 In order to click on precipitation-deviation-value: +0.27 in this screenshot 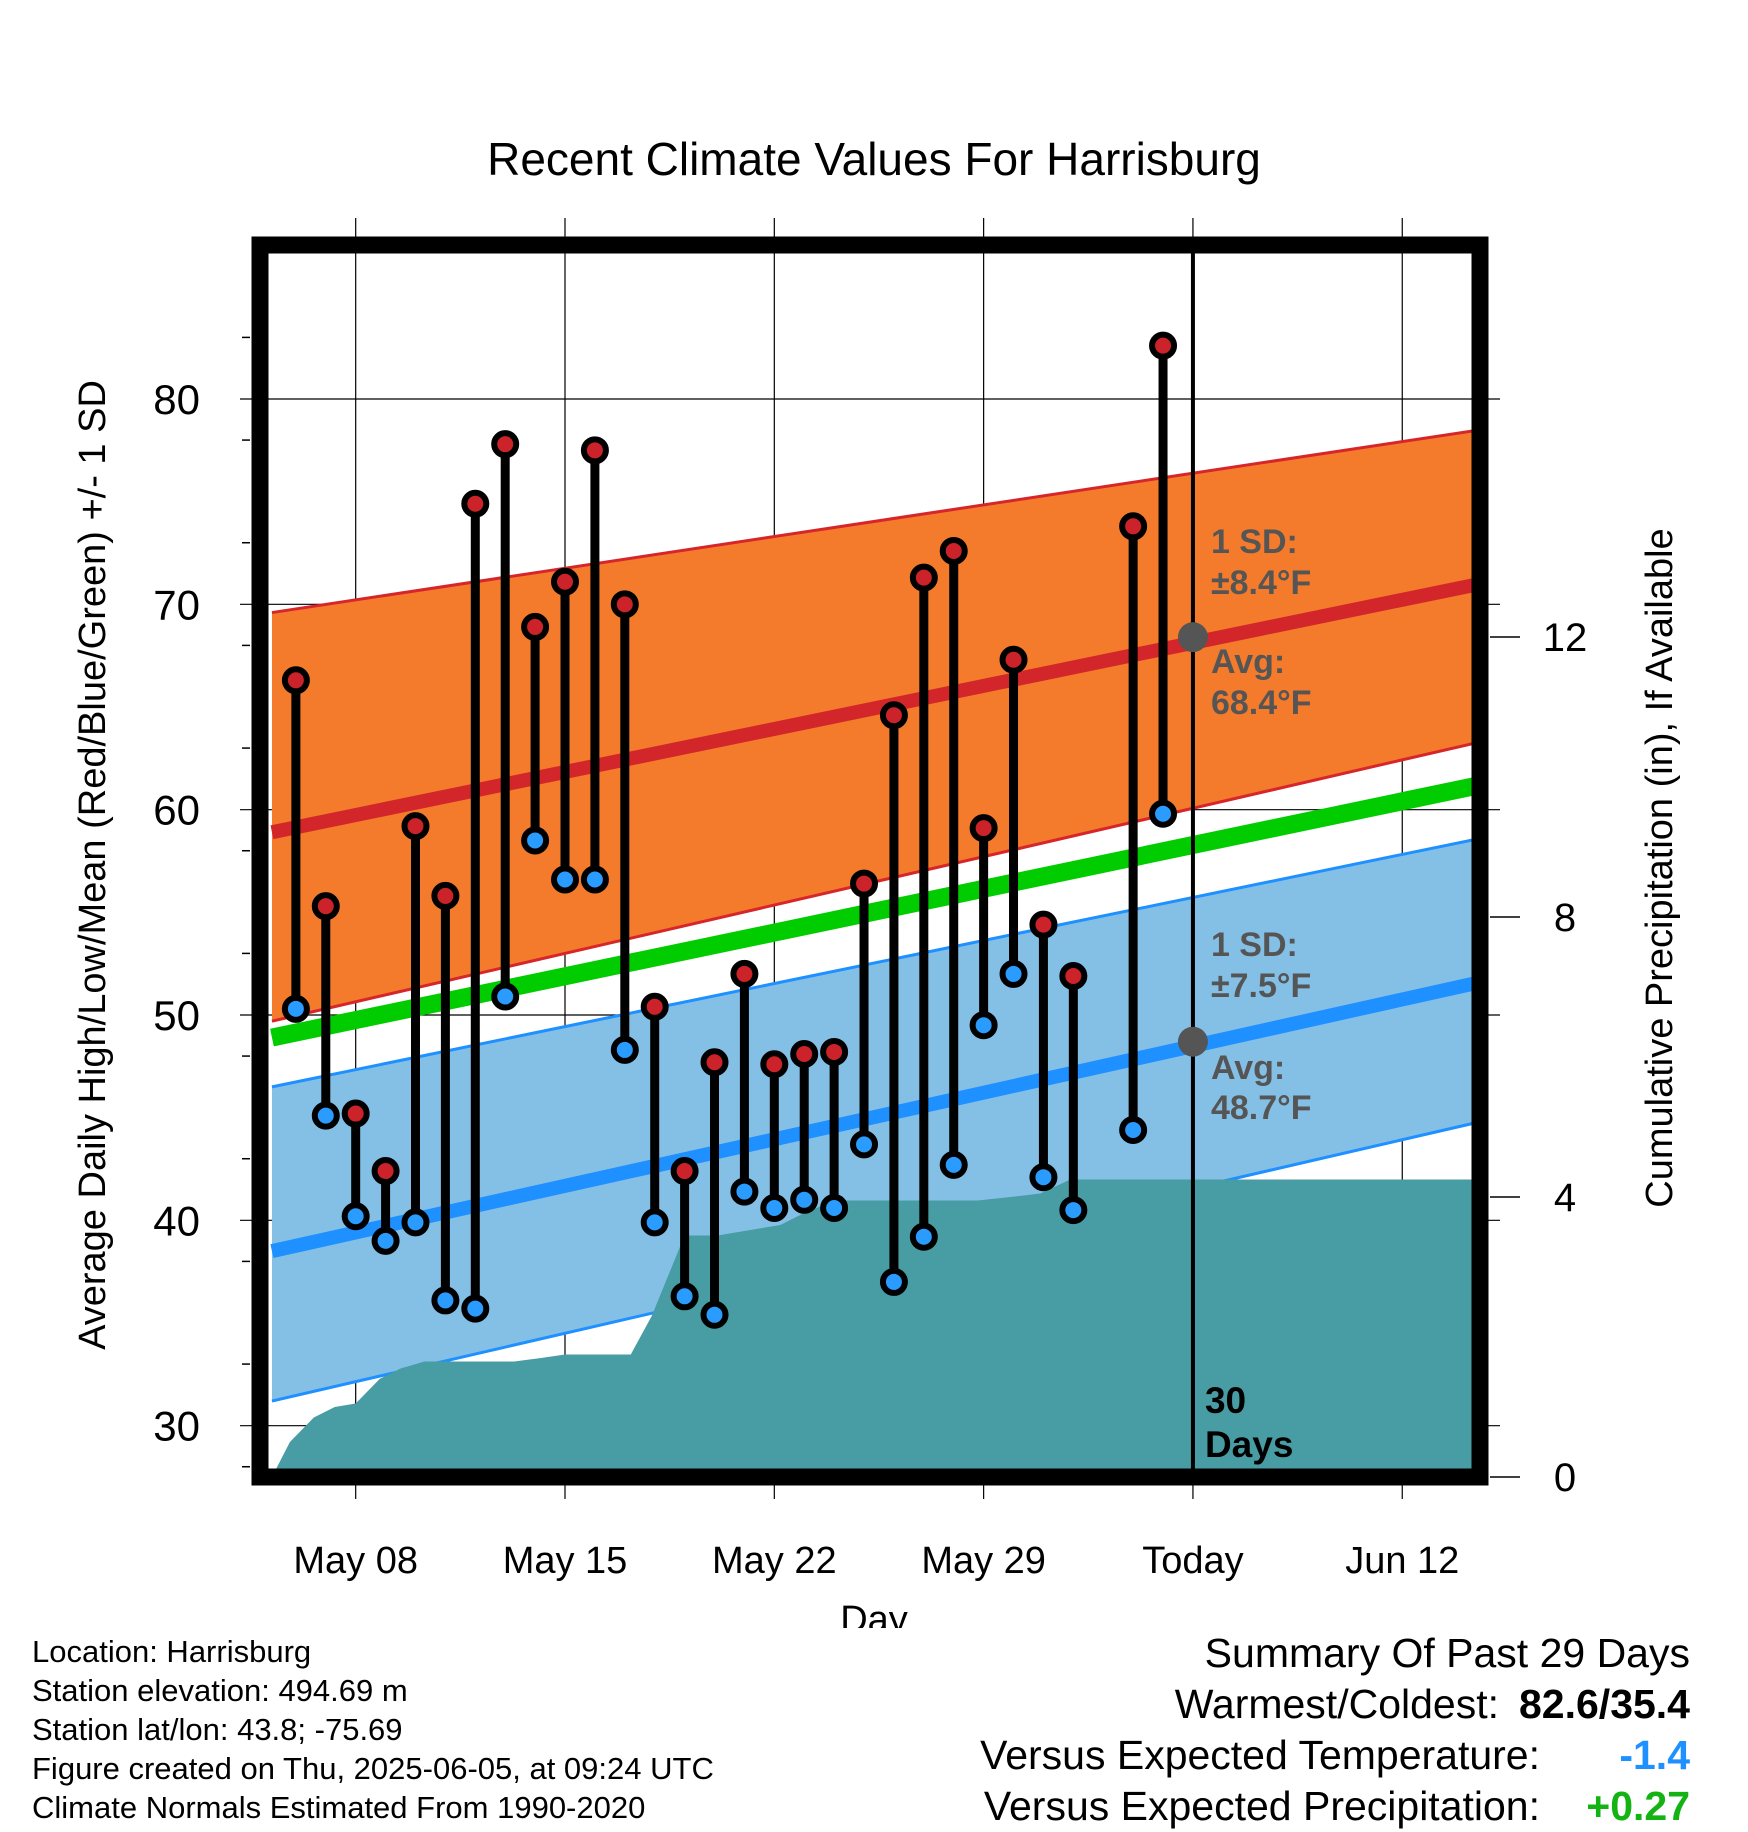, I will do `click(1638, 1806)`.